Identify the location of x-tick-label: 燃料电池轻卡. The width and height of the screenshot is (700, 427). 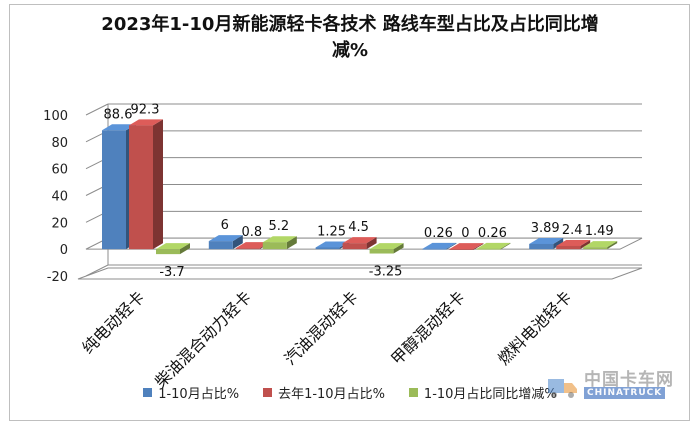
(534, 327).